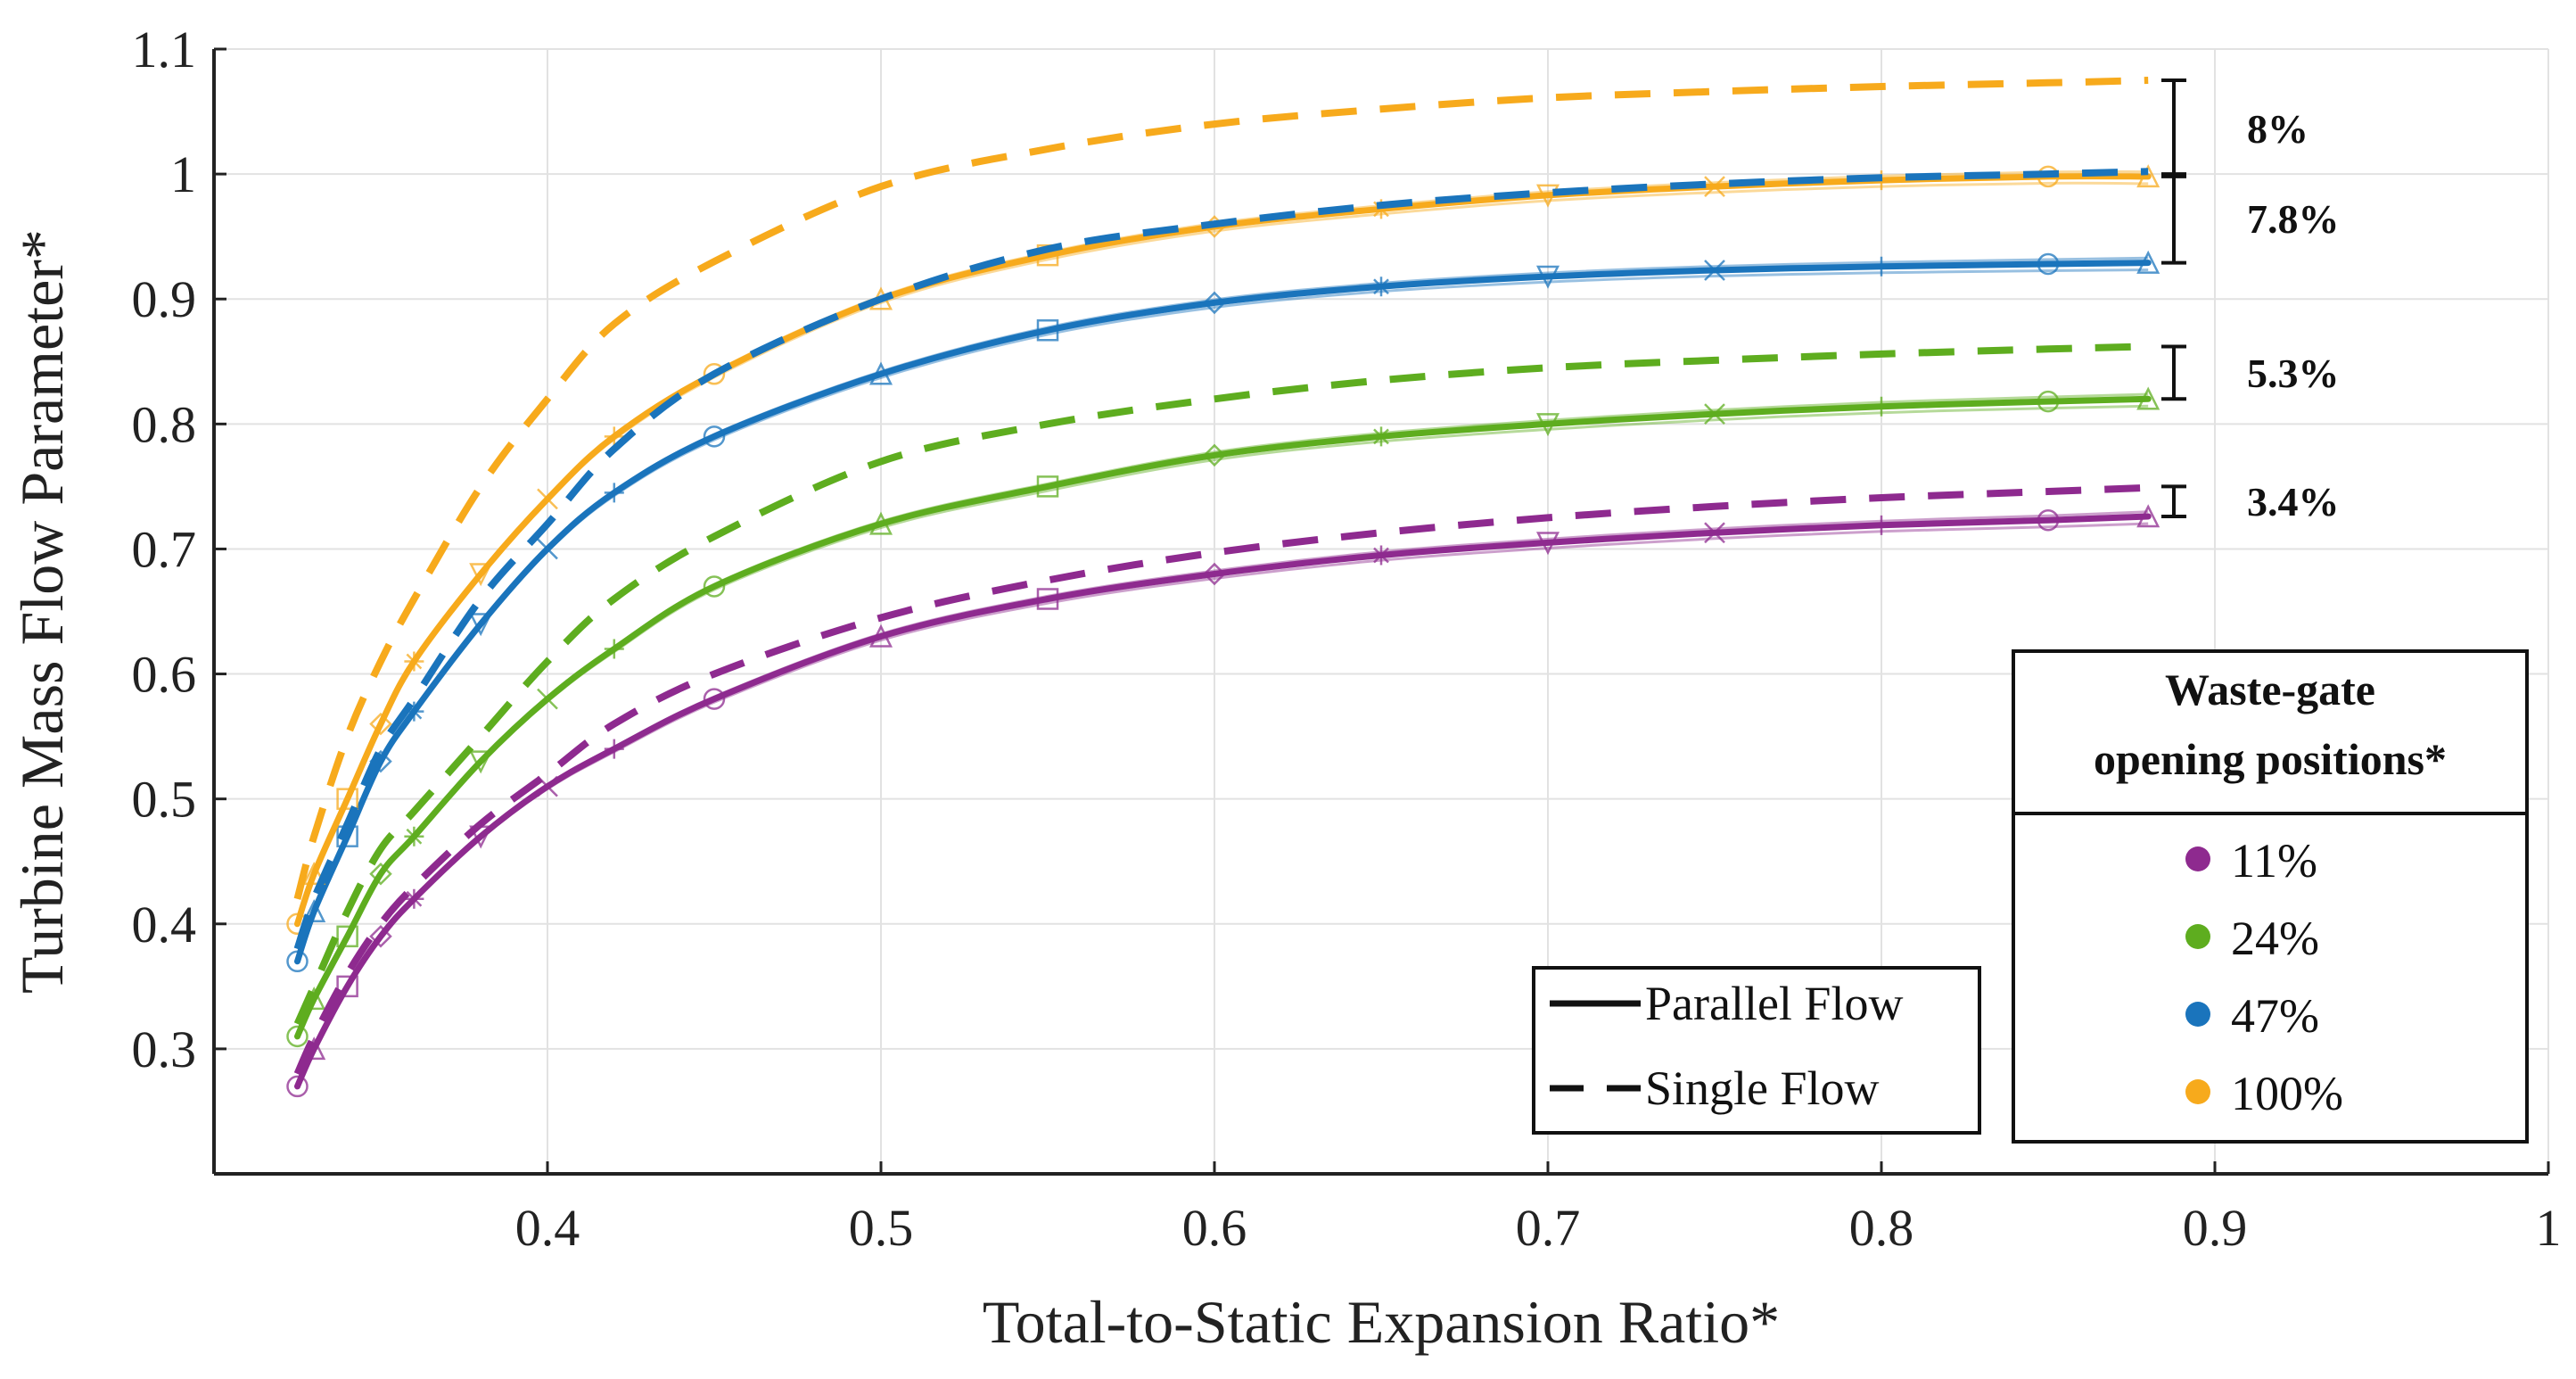  What do you see at coordinates (2278, 129) in the screenshot?
I see `annotation-0-label: 8%` at bounding box center [2278, 129].